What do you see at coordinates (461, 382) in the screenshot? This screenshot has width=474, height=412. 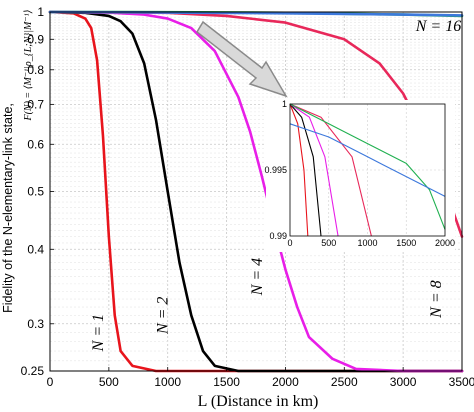 I see `x-tick-label: 3500` at bounding box center [461, 382].